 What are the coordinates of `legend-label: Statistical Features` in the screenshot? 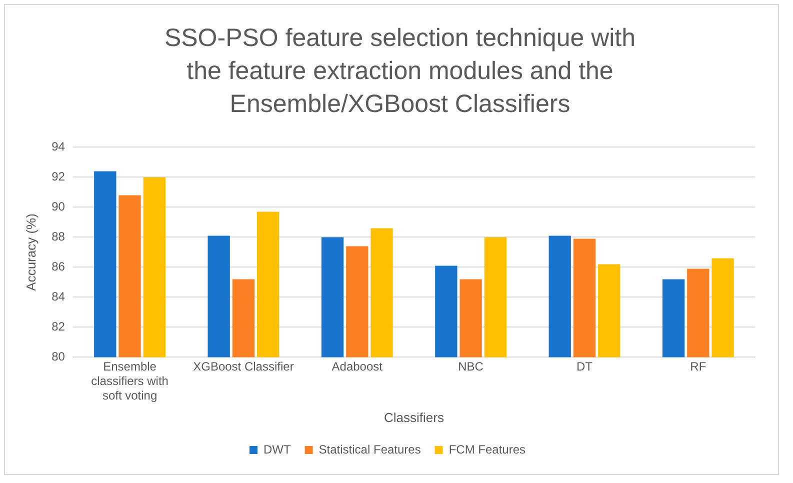 It's located at (369, 449).